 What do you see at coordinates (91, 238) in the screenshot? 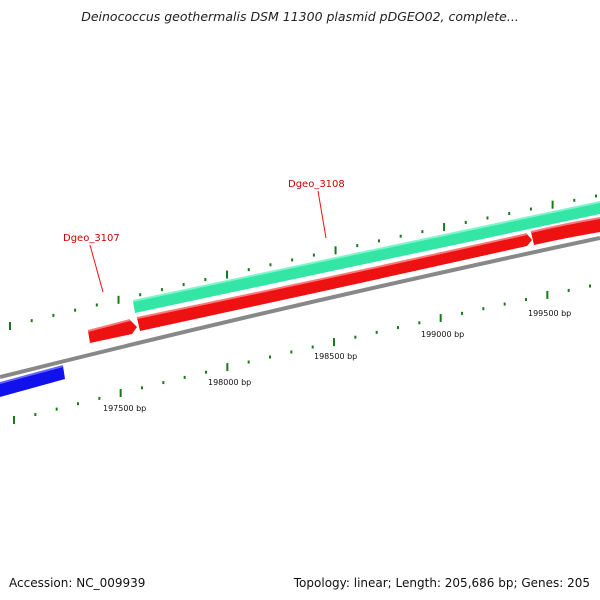
I see `gene-label-dgeo-3107: Dgeo_3107` at bounding box center [91, 238].